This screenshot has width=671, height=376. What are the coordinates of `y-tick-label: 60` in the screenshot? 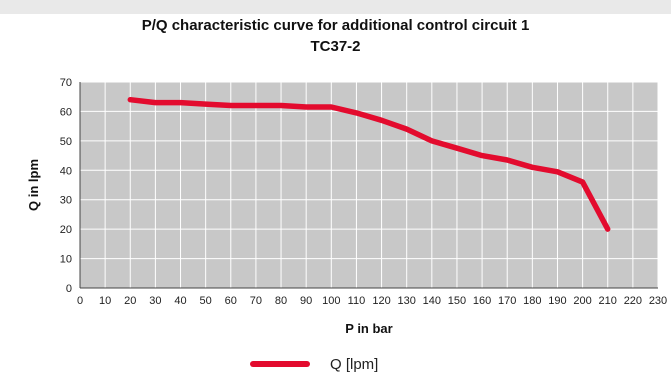 It's located at (66, 112).